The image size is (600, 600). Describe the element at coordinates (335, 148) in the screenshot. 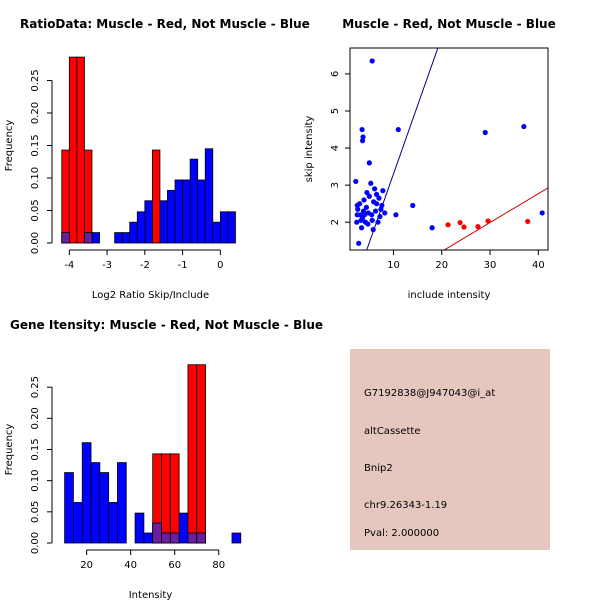

I see `y-tick-label: 4` at that location.